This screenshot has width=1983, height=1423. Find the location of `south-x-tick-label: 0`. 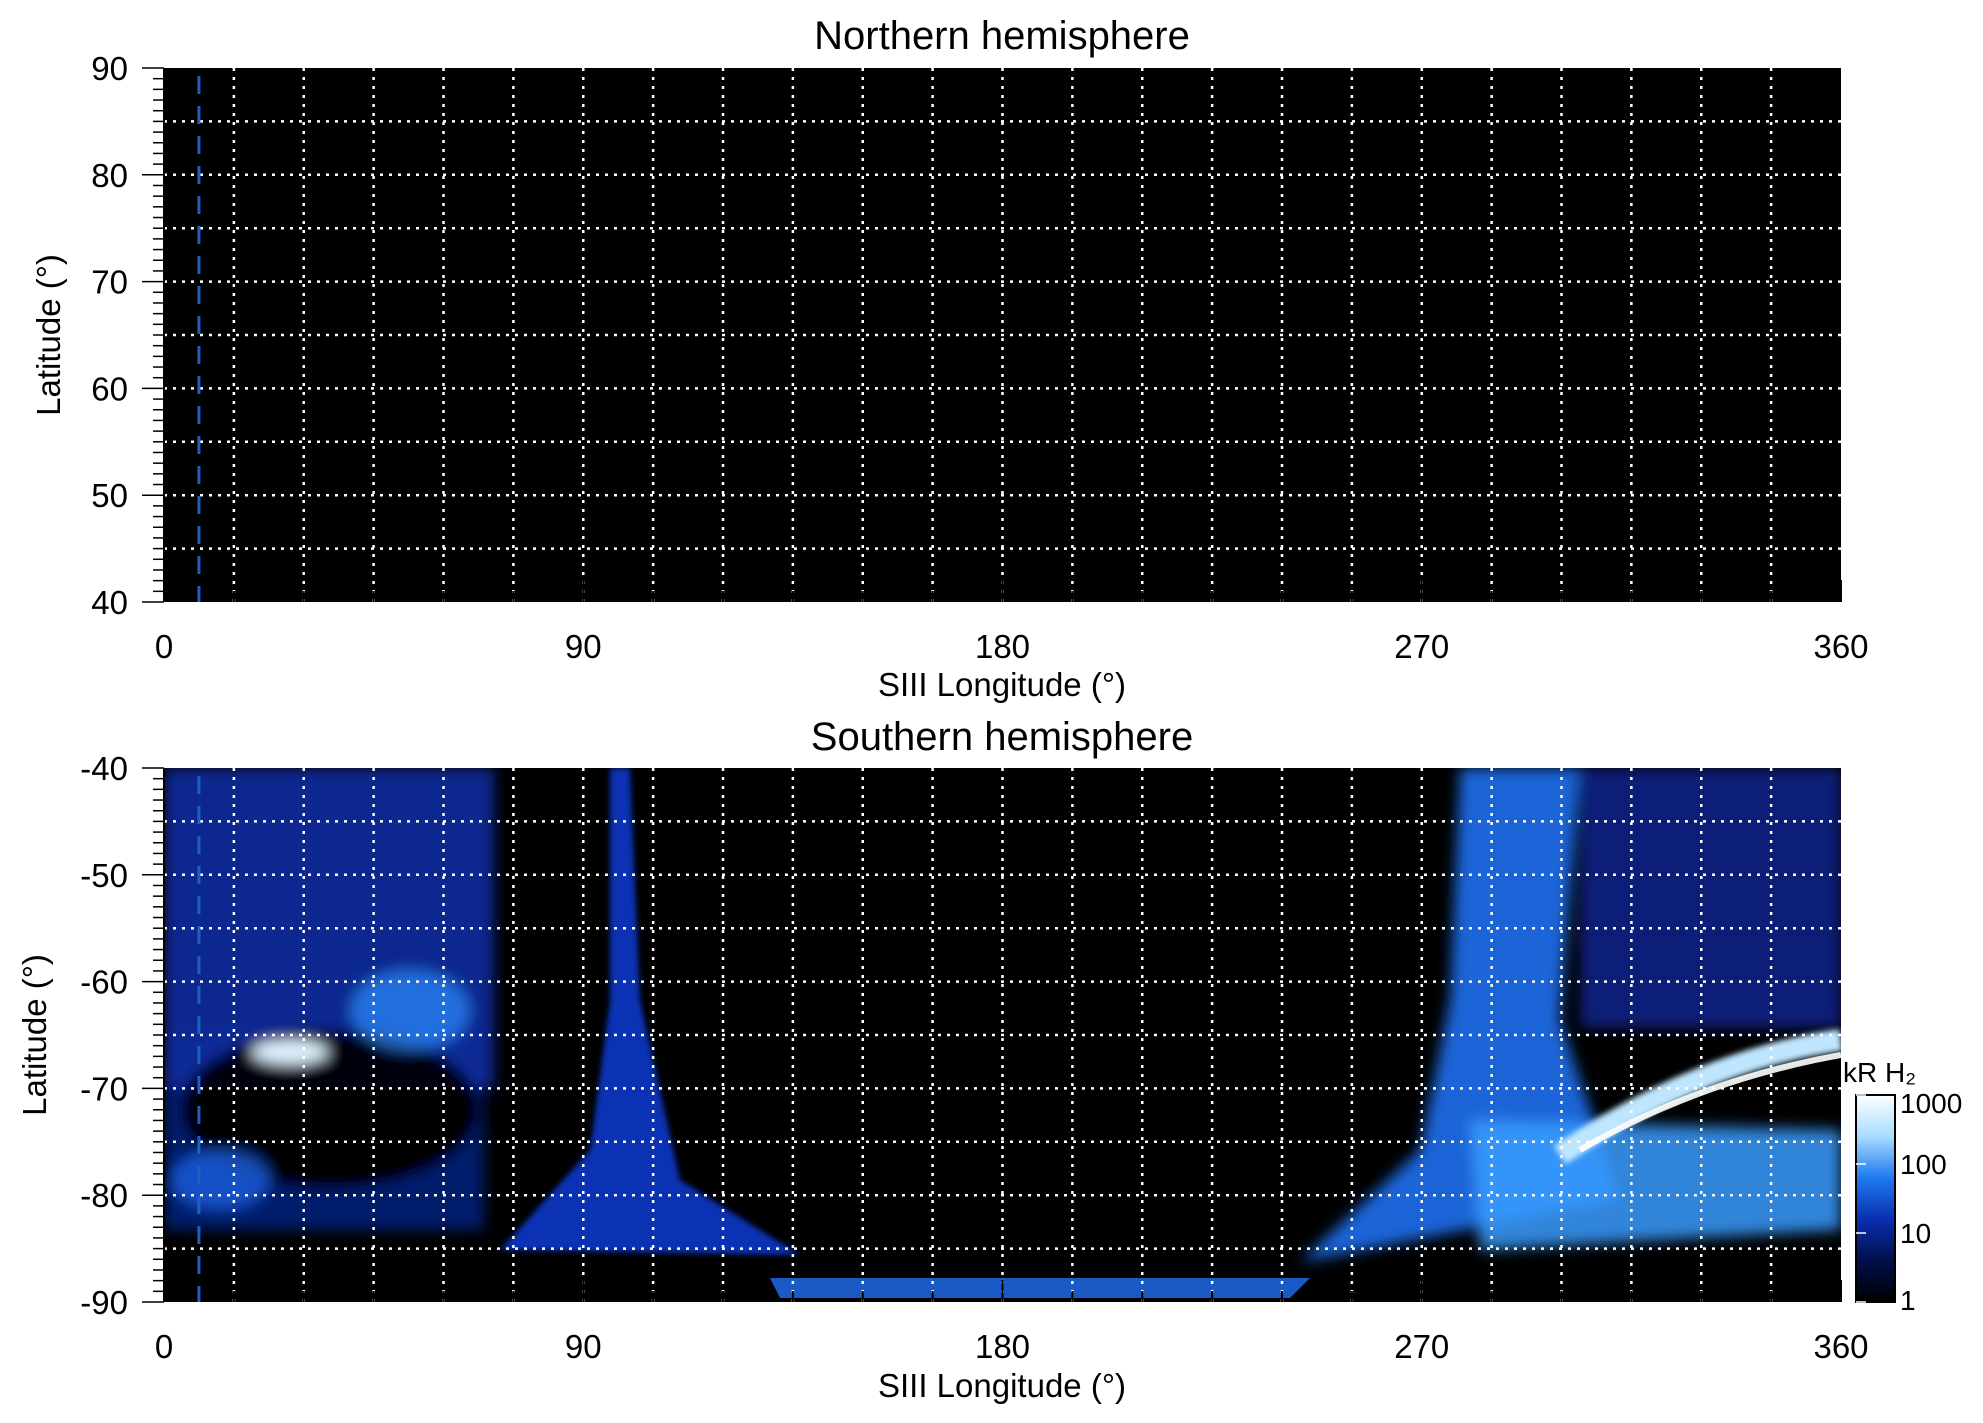

south-x-tick-label: 0 is located at coordinates (164, 1346).